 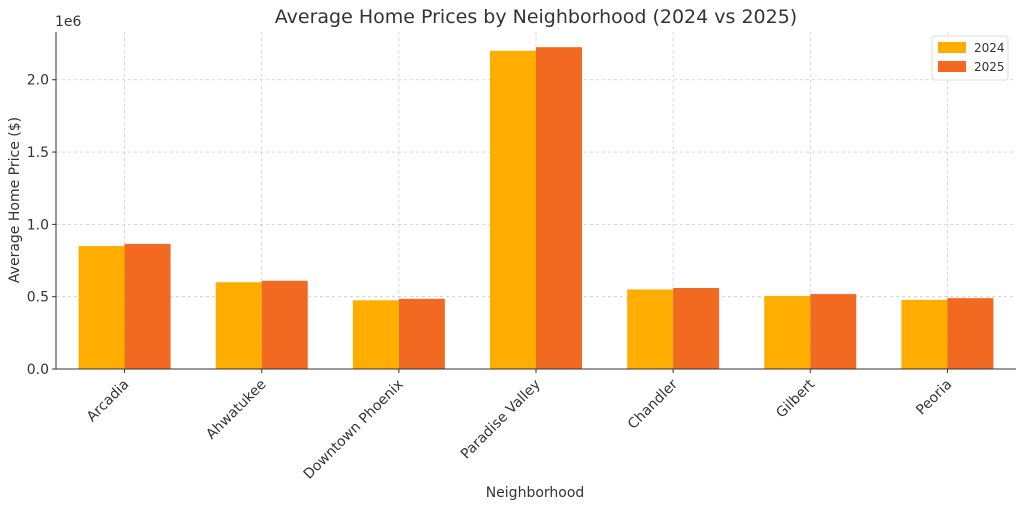 What do you see at coordinates (501, 420) in the screenshot?
I see `x-tick-label: Paradise Valley` at bounding box center [501, 420].